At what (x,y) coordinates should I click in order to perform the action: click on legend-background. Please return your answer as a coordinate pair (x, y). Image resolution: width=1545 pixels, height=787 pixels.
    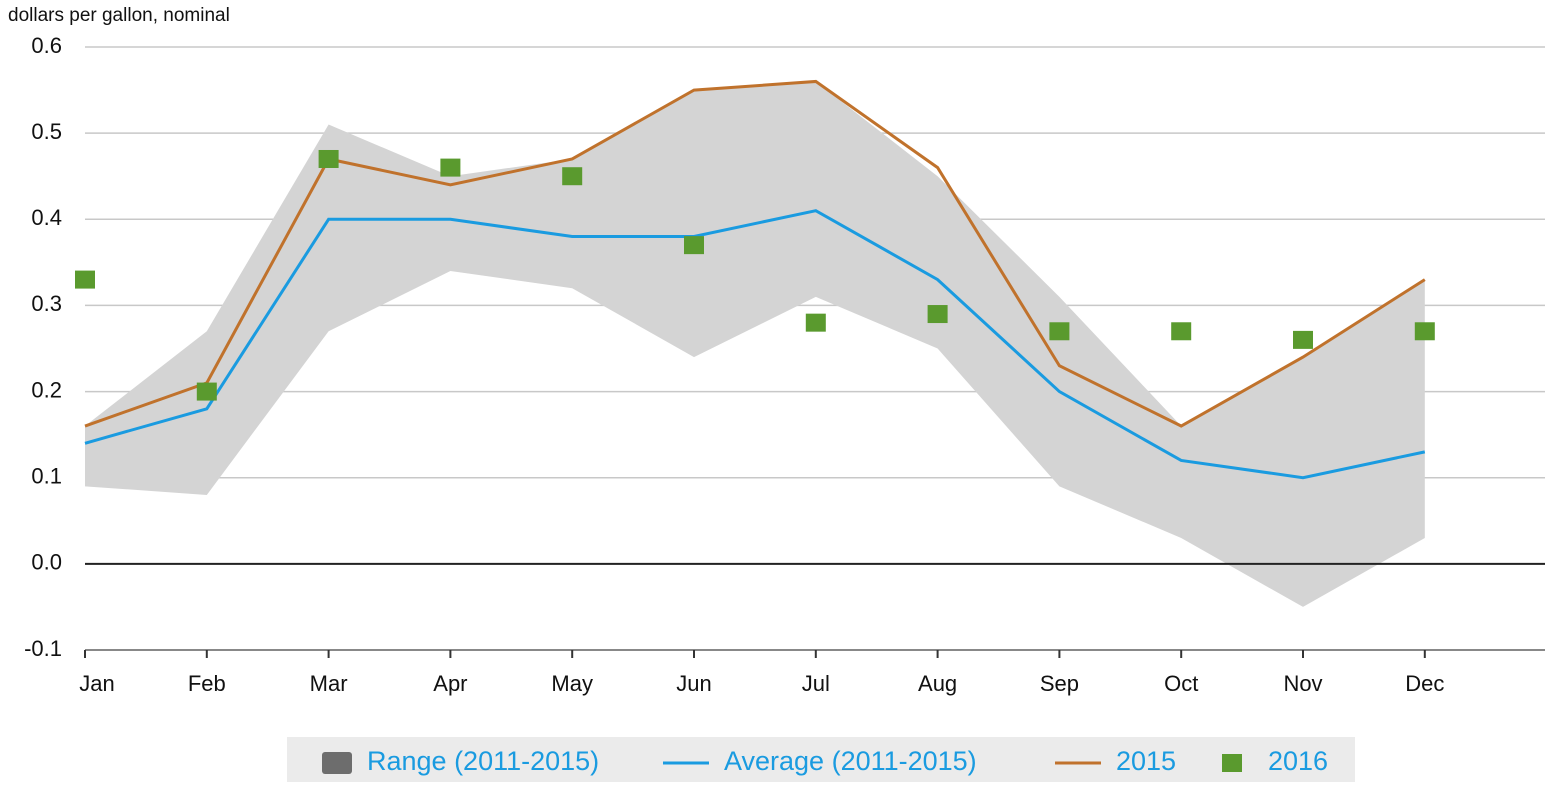
    Looking at the image, I should click on (821, 759).